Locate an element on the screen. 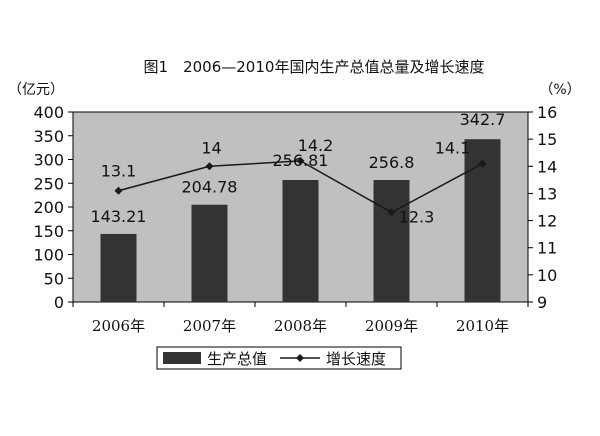  right-tick-label: 16 is located at coordinates (547, 112).